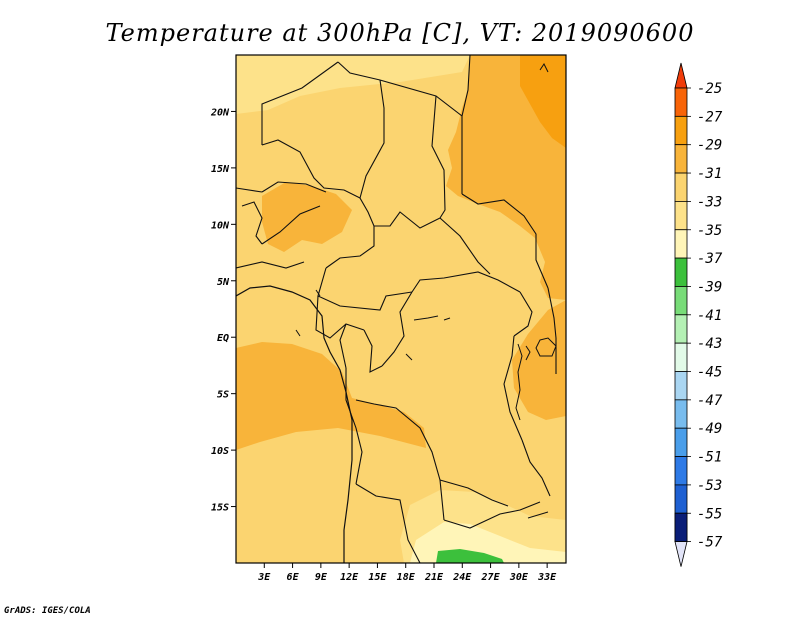 This screenshot has width=800, height=618. What do you see at coordinates (321, 577) in the screenshot?
I see `x-tick-label: 9E` at bounding box center [321, 577].